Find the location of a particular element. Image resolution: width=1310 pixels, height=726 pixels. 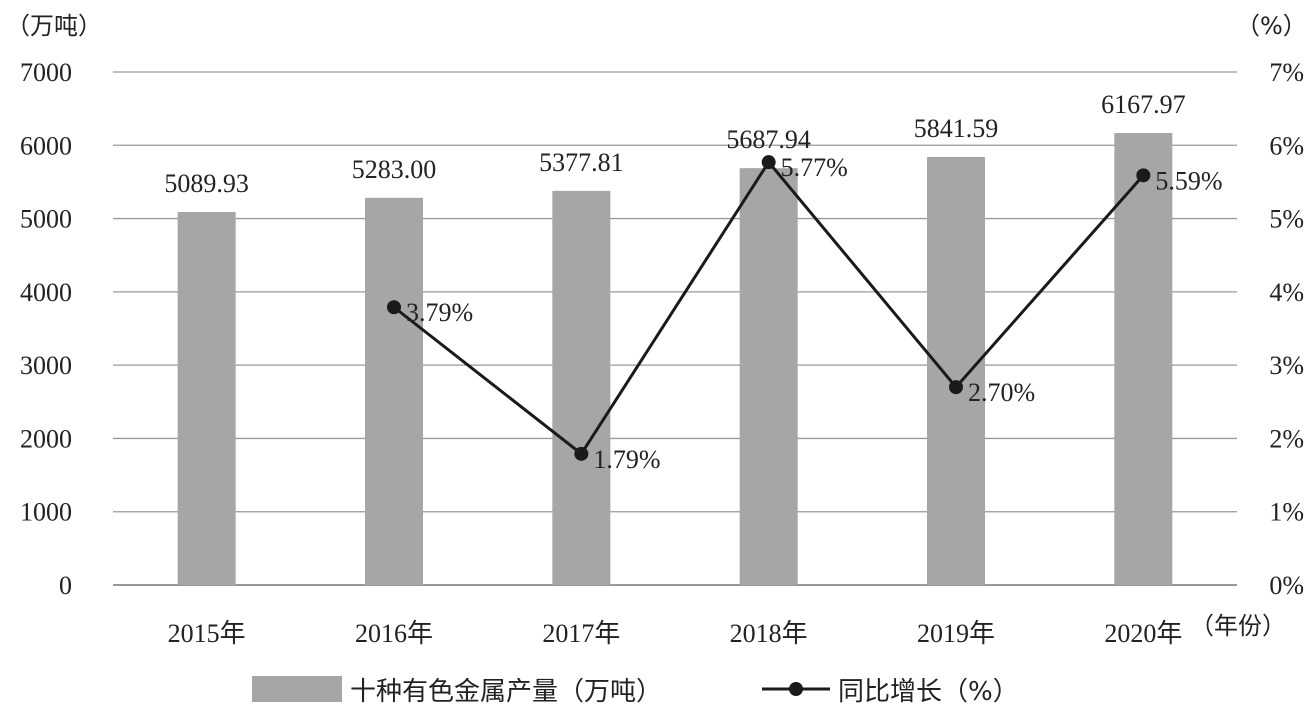

legend-line-label: 同比增长（%） is located at coordinates (928, 692).